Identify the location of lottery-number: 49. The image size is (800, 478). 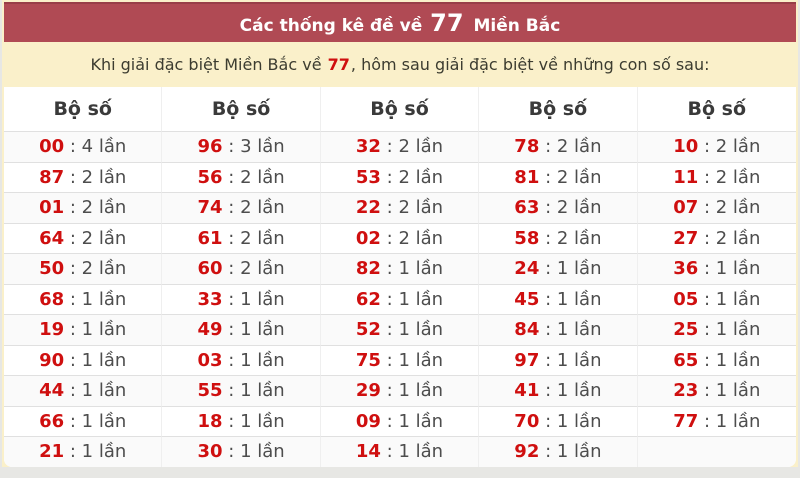
(210, 329).